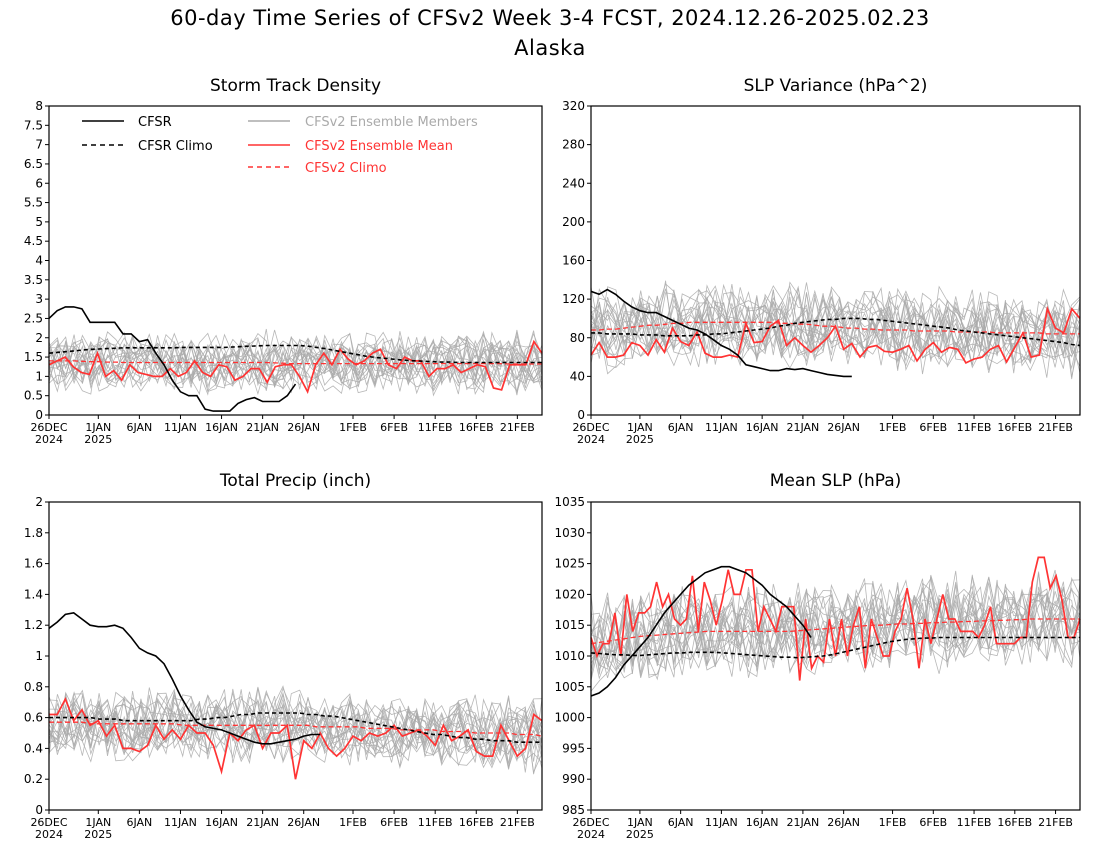 The width and height of the screenshot is (1100, 850). I want to click on chart-region-subtitle: Alaska, so click(550, 48).